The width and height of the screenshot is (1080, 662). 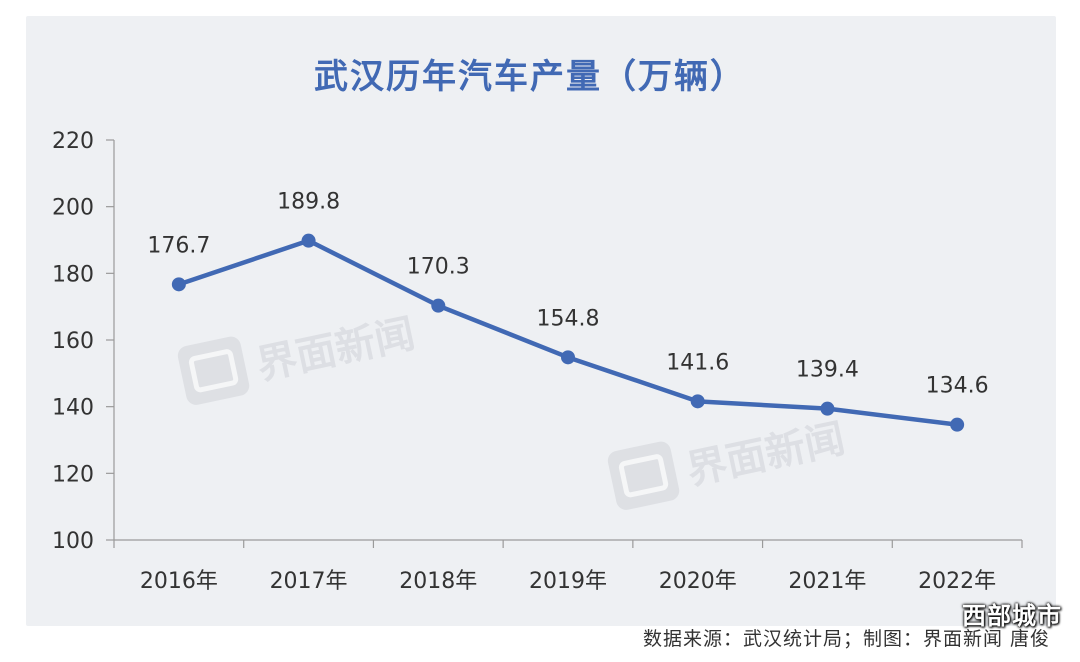 What do you see at coordinates (73, 208) in the screenshot?
I see `y-tick-label: 200` at bounding box center [73, 208].